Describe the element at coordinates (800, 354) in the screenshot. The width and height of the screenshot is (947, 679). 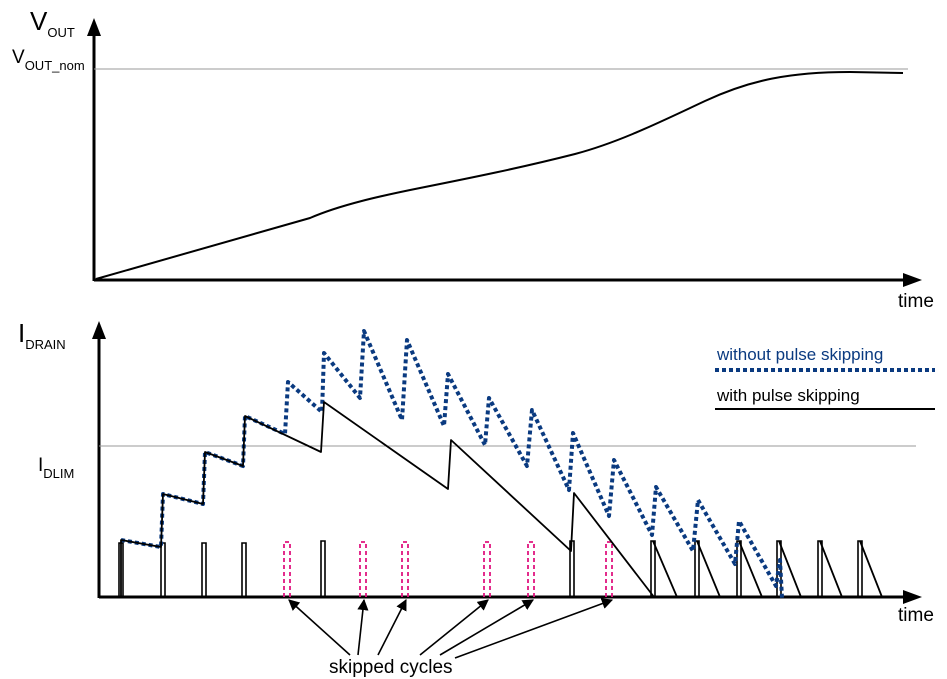
I see `legend-without-pulse-skipping: without pulse skipping` at that location.